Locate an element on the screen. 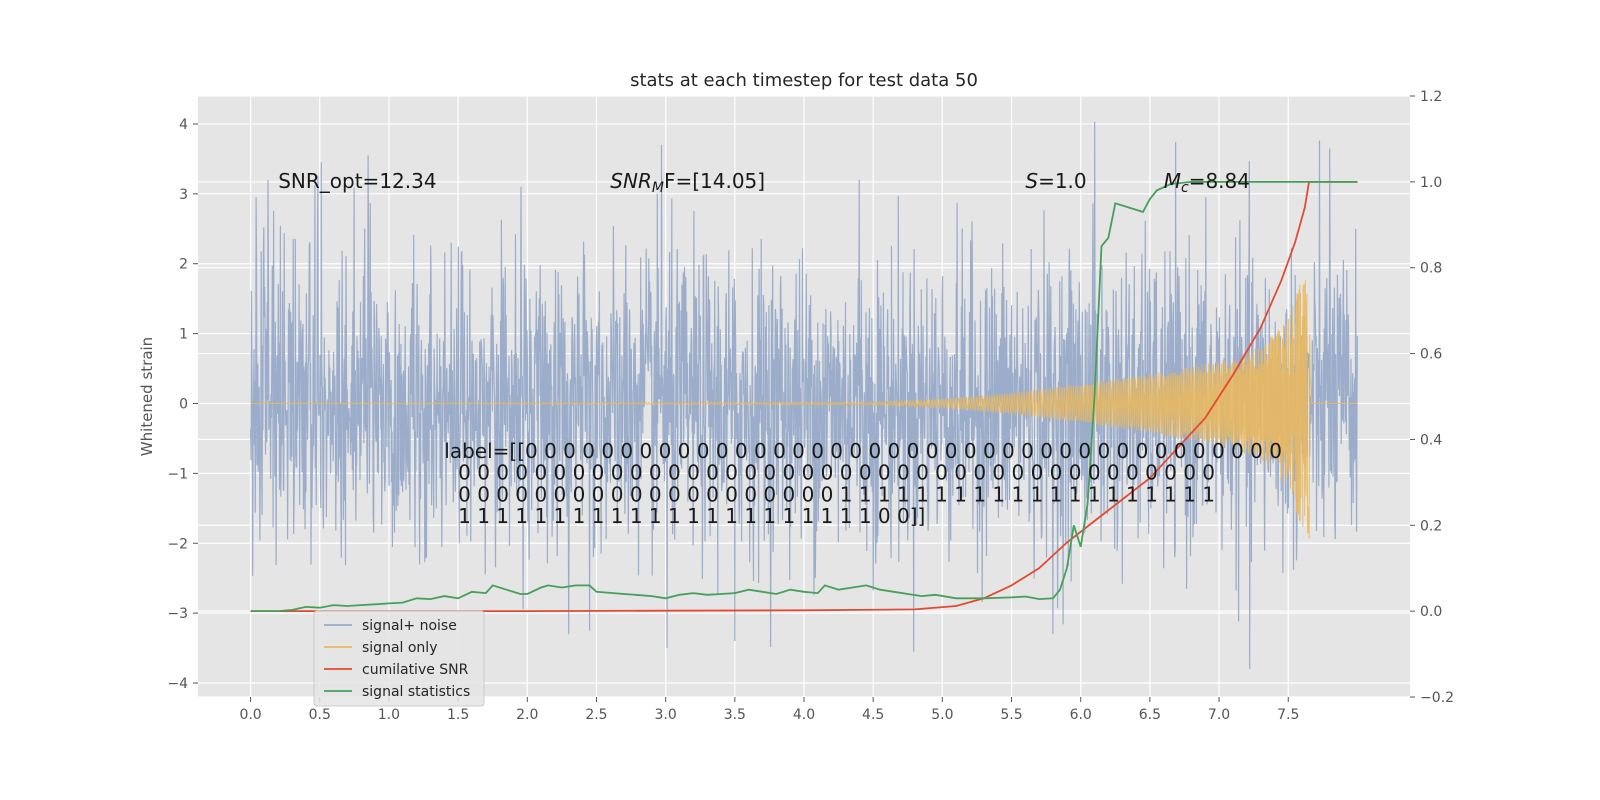 This screenshot has width=1600, height=800. x-tick-label: 3.0 is located at coordinates (666, 715).